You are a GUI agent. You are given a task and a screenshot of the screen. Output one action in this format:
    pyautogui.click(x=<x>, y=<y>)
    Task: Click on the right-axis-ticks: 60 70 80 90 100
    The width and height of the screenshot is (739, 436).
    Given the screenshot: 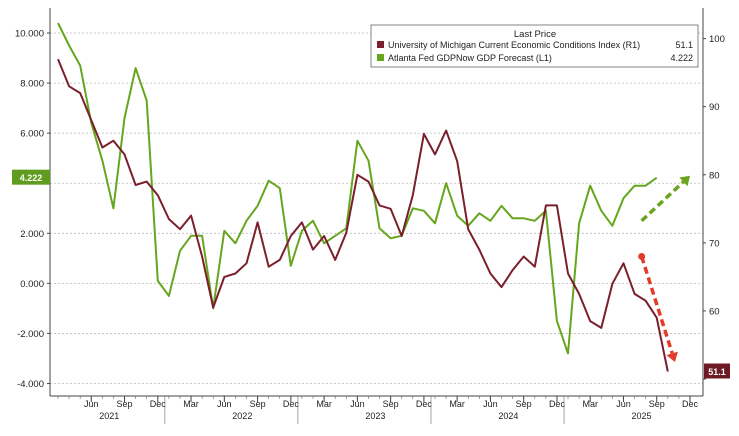 What is the action you would take?
    pyautogui.click(x=714, y=207)
    